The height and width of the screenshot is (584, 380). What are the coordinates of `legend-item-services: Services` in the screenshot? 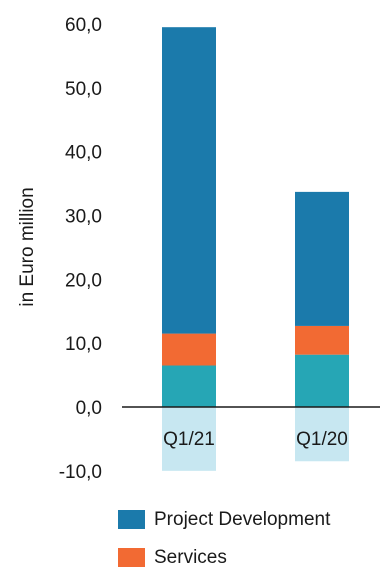 It's located at (224, 557).